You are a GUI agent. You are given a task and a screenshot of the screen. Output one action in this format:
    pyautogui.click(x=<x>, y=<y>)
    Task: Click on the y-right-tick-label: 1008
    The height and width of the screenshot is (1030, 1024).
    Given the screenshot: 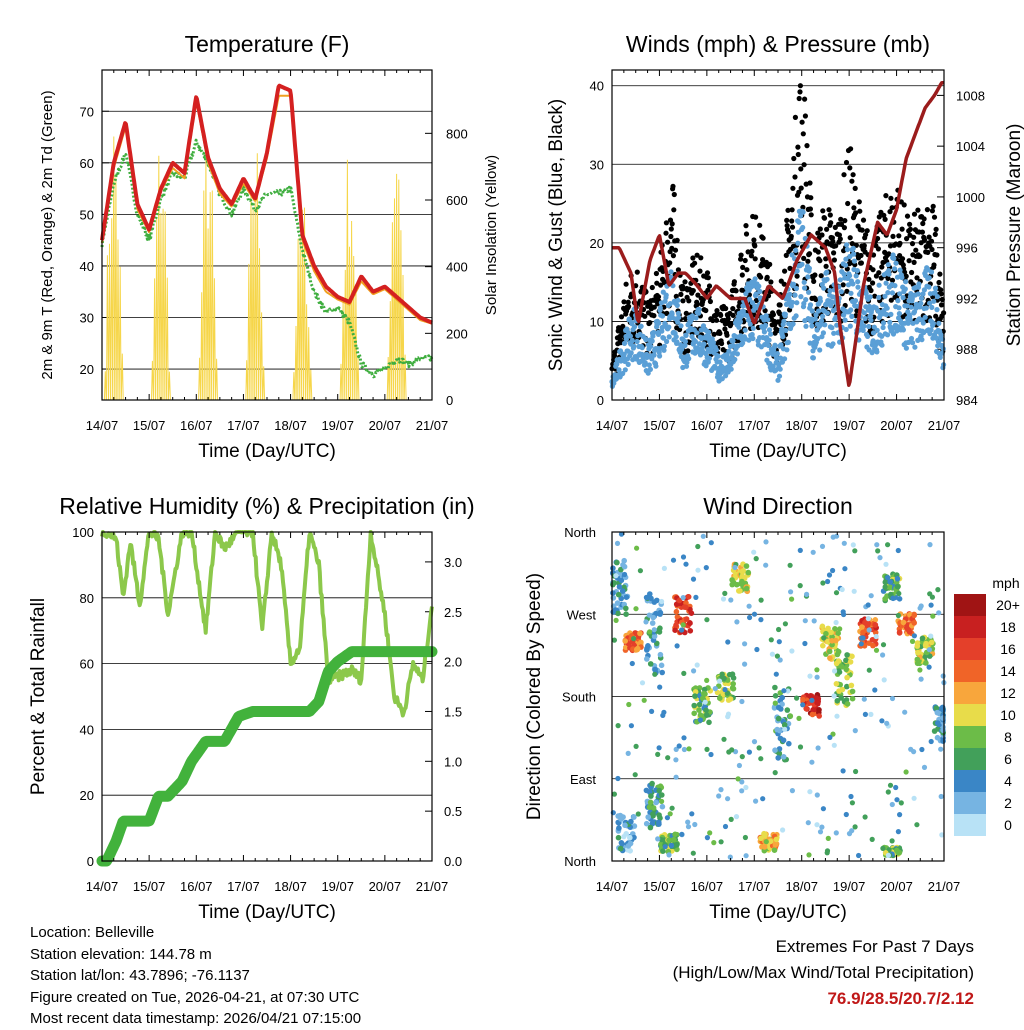 What is the action you would take?
    pyautogui.click(x=970, y=95)
    